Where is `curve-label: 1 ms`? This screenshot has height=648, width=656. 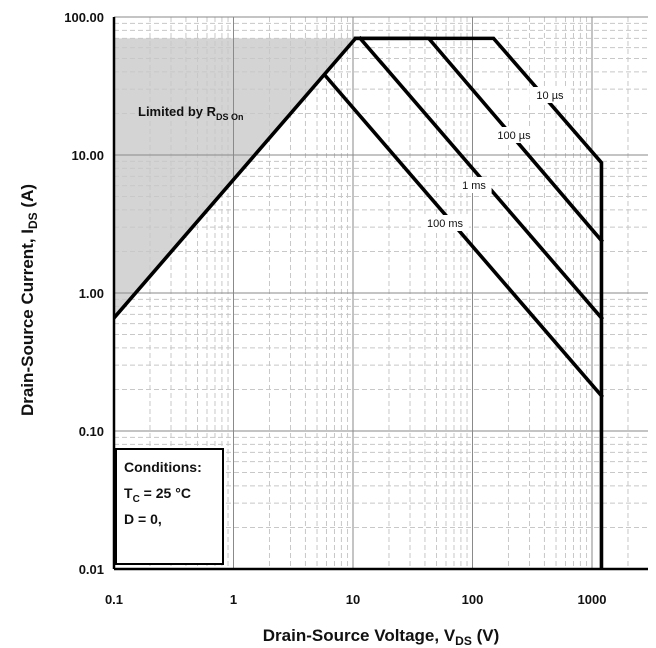
curve-label: 1 ms is located at coordinates (474, 186).